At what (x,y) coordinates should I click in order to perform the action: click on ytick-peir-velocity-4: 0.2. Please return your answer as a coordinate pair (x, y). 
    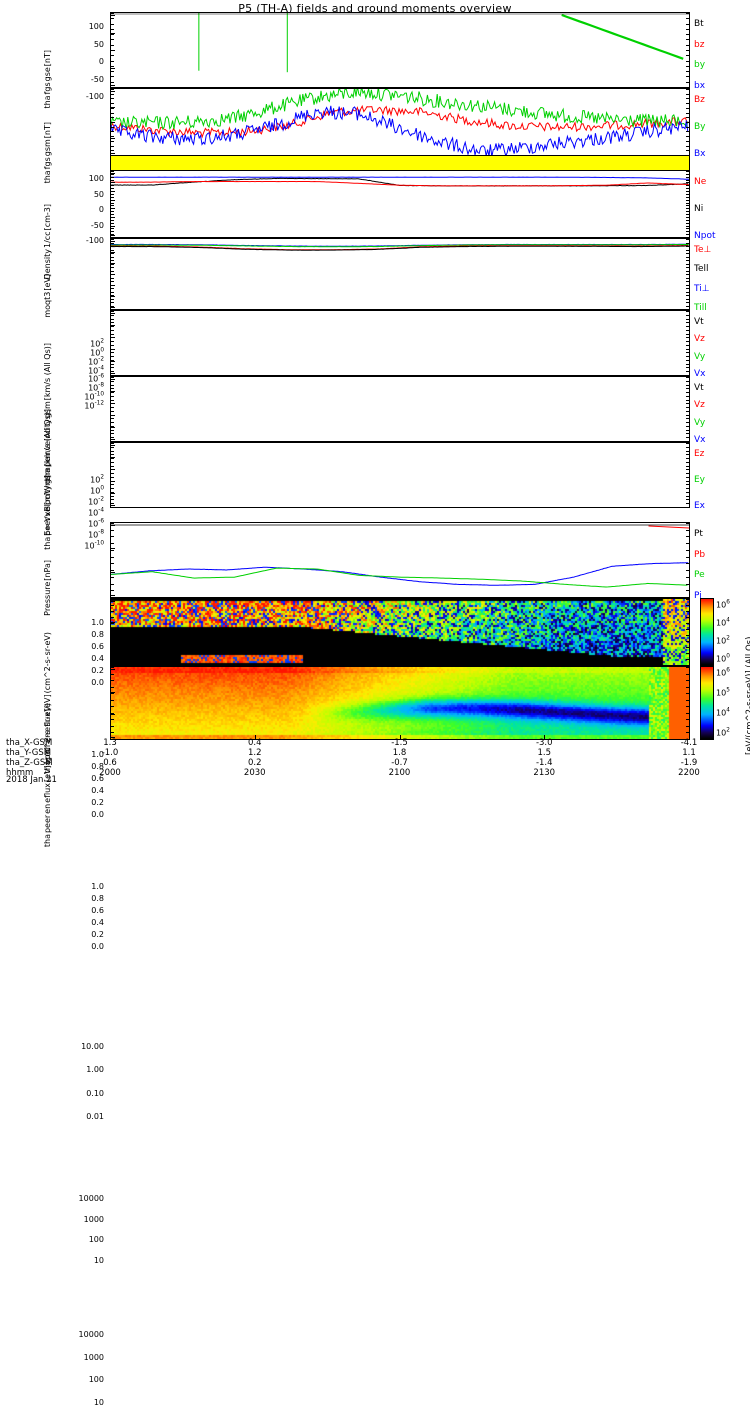
    Looking at the image, I should click on (97, 670).